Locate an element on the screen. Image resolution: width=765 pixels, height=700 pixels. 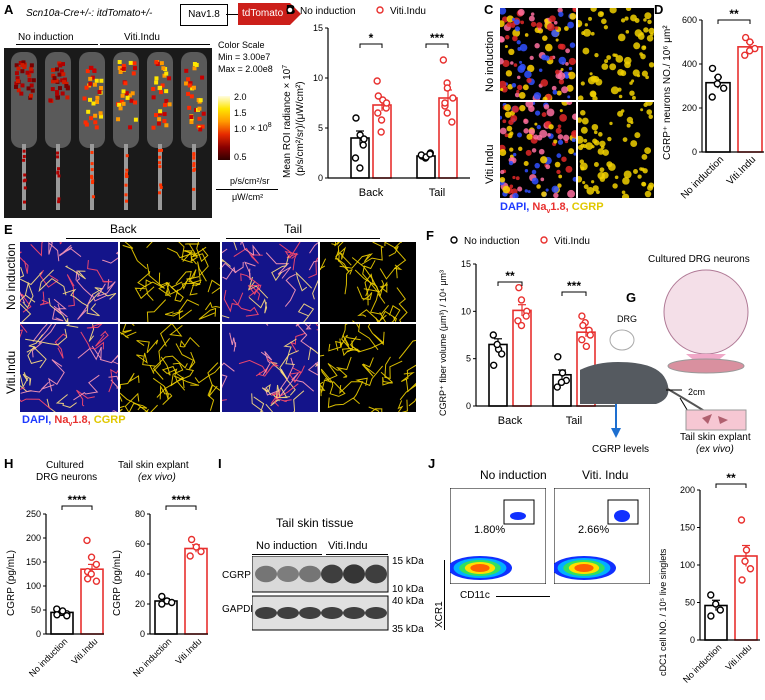
legend-marker-viti is located at coordinates (380, 10).